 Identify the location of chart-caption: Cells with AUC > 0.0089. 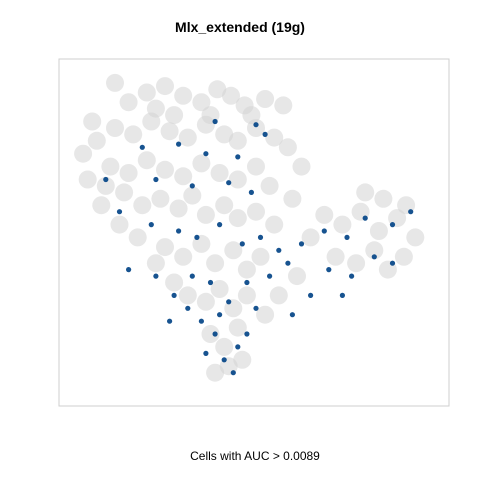
(255, 456).